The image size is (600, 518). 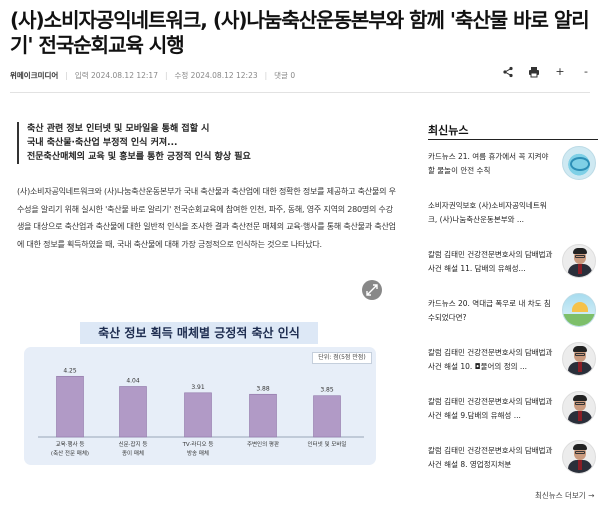 I want to click on summary-line: 전문축산매체의 교육 및 홍보를 통한 긍정적 인식 향상 필요, so click(x=139, y=157).